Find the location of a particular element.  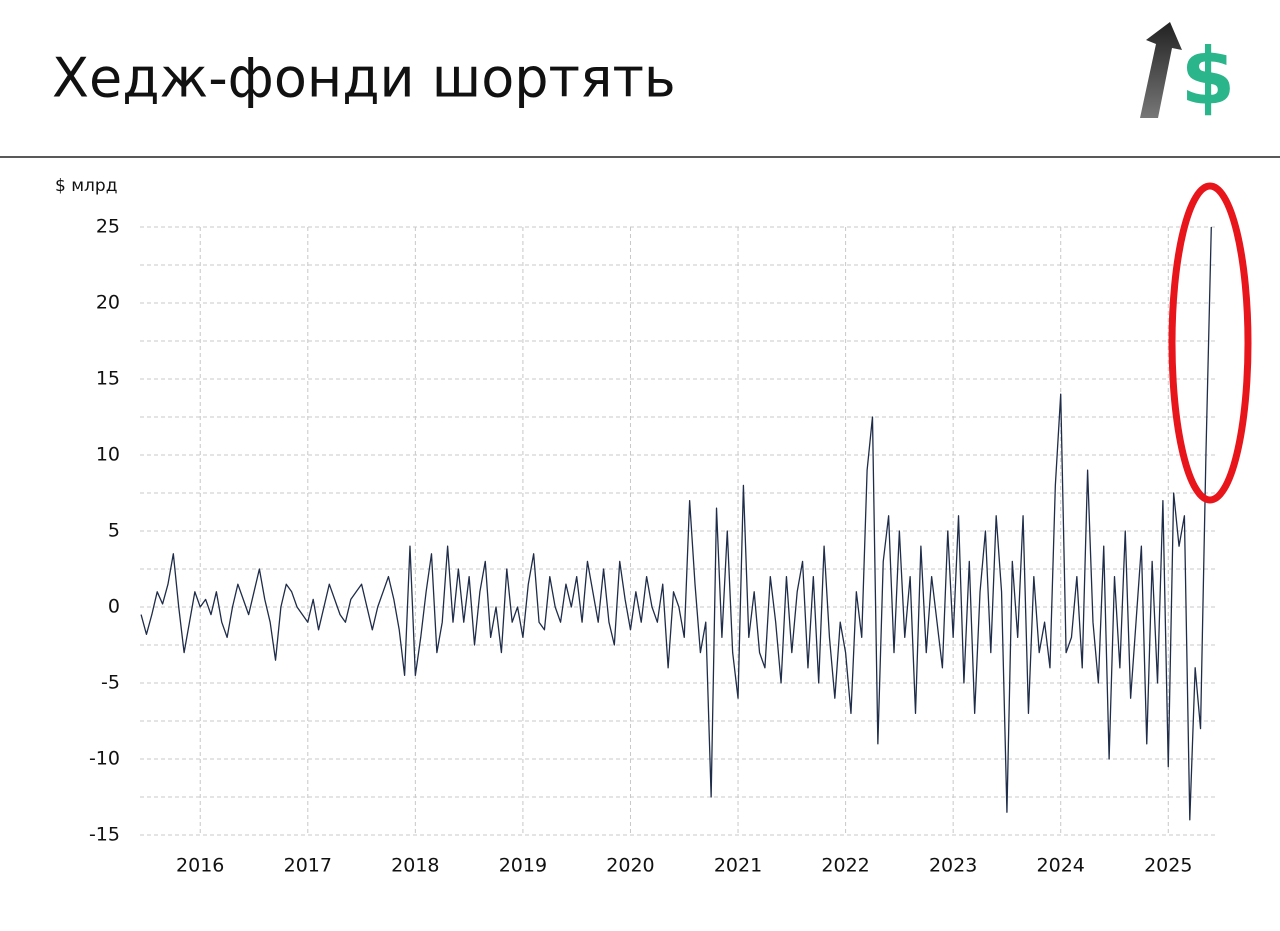

chart-title: Хедж-фонди шортять is located at coordinates (364, 78).